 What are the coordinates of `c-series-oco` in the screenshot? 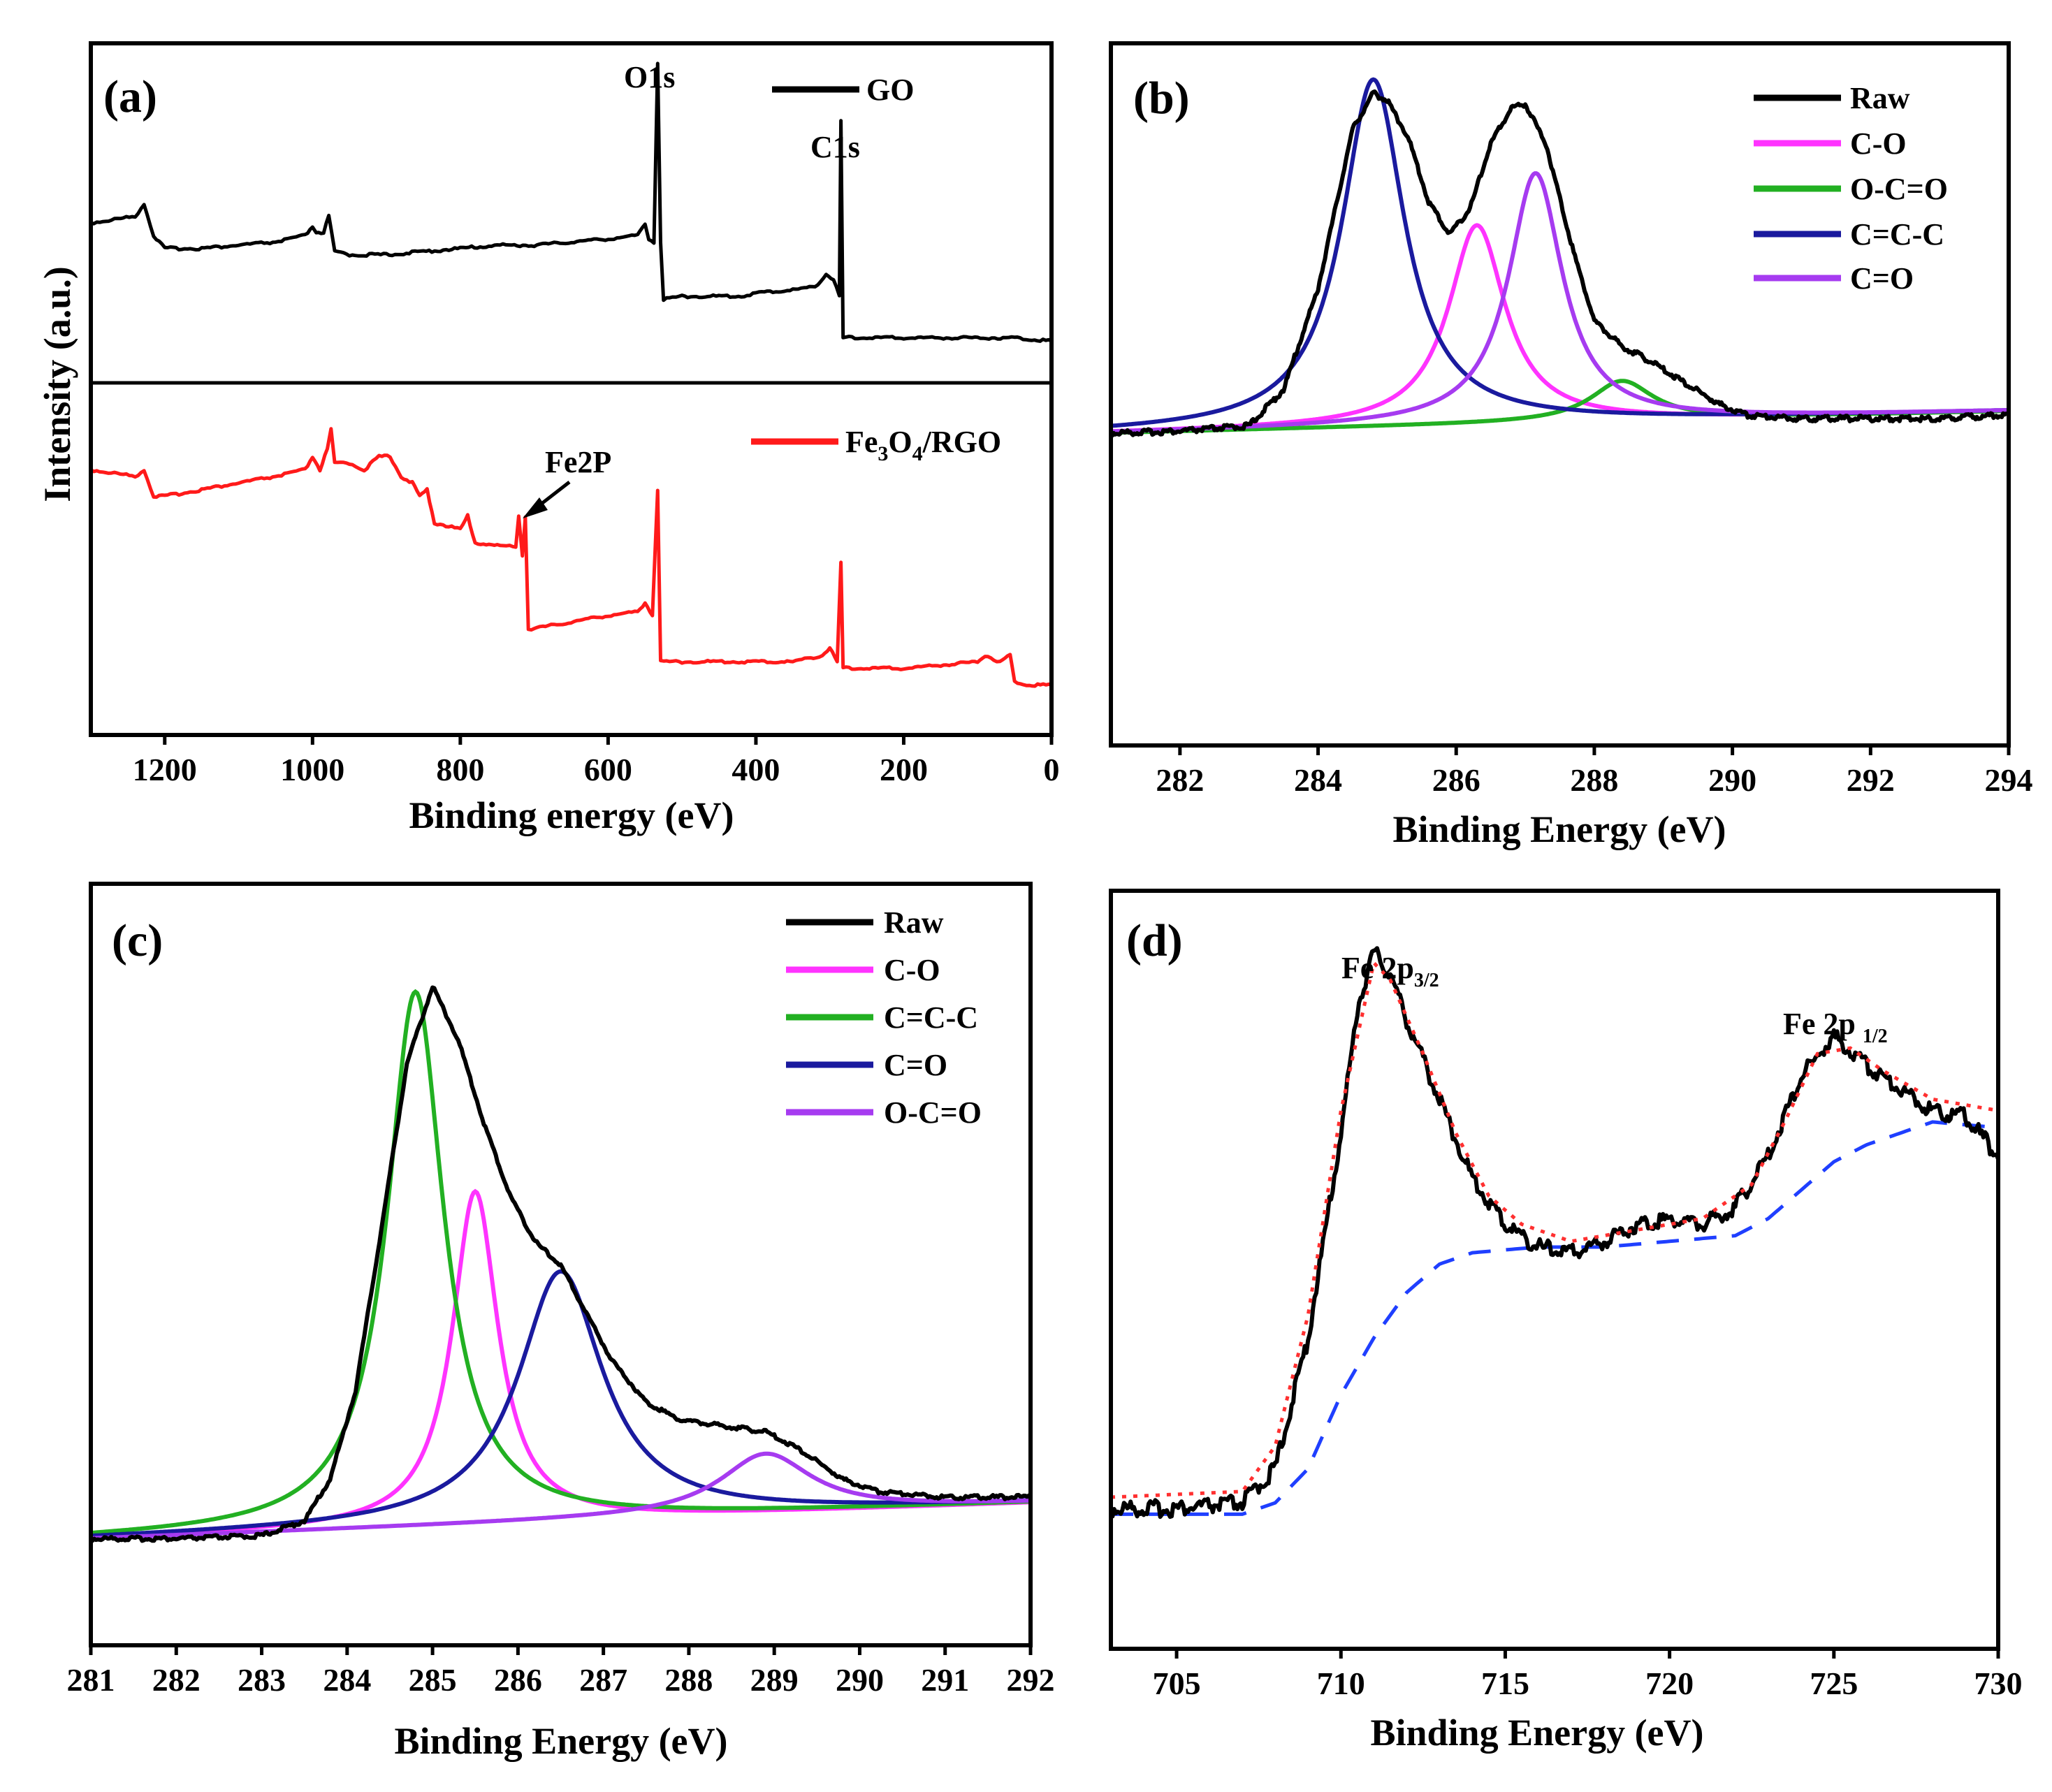 It's located at (560, 1496).